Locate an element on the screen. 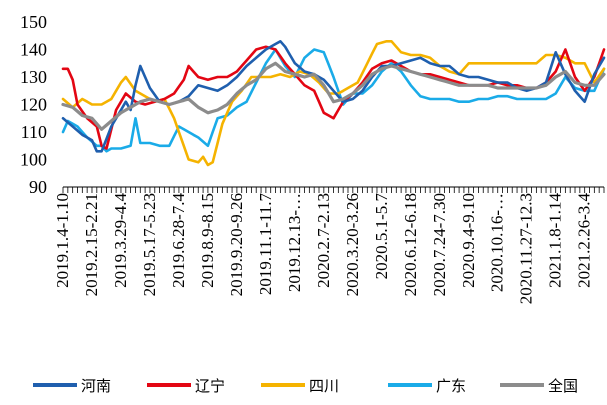 This screenshot has height=405, width=607. legend-item: 全国 is located at coordinates (539, 385).